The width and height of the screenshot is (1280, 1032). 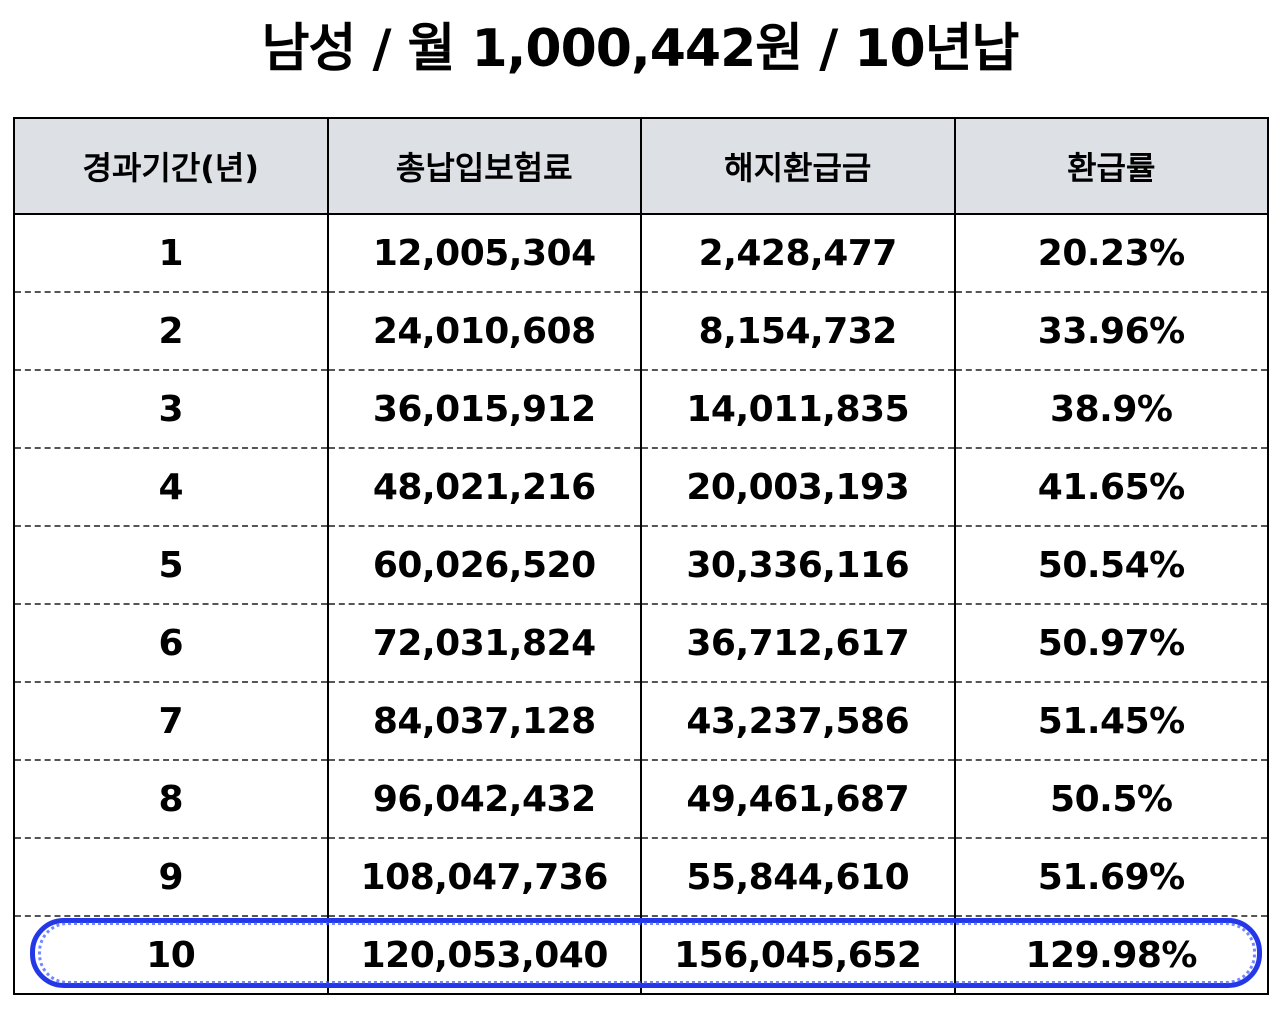 What do you see at coordinates (484, 166) in the screenshot?
I see `header-total-premium: 총납입보험료` at bounding box center [484, 166].